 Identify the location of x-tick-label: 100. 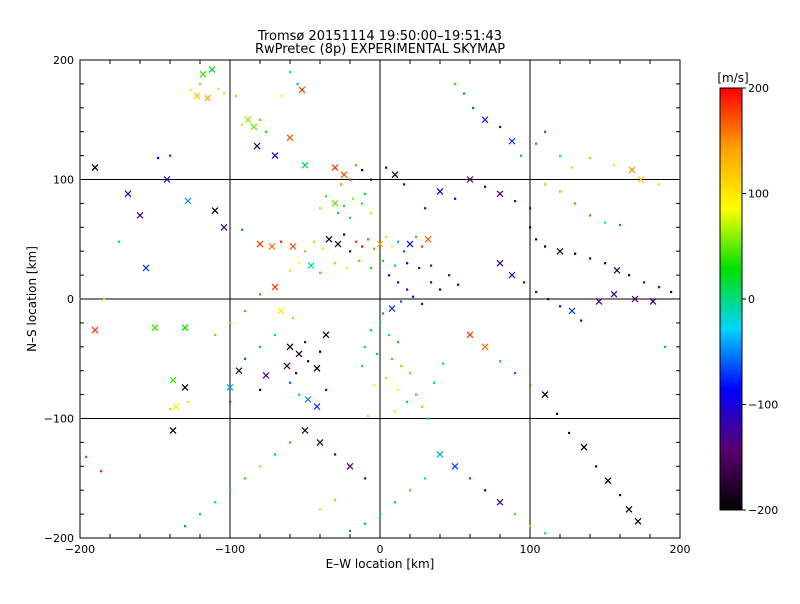
(530, 549).